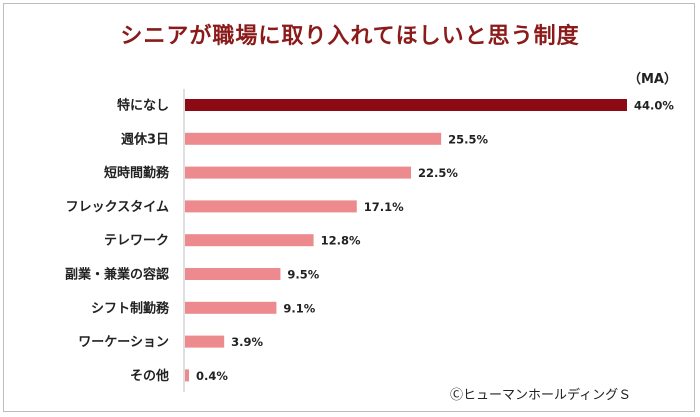  What do you see at coordinates (654, 106) in the screenshot?
I see `value-label: 44.0%` at bounding box center [654, 106].